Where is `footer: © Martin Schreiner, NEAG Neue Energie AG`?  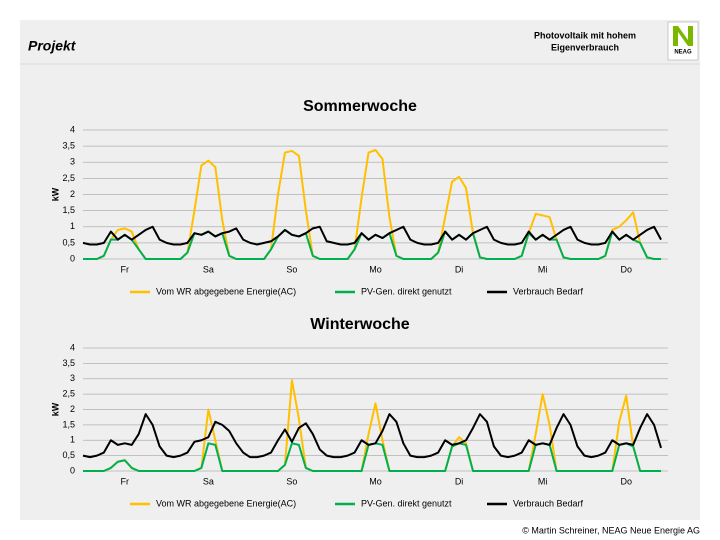 footer: © Martin Schreiner, NEAG Neue Energie AG is located at coordinates (611, 530).